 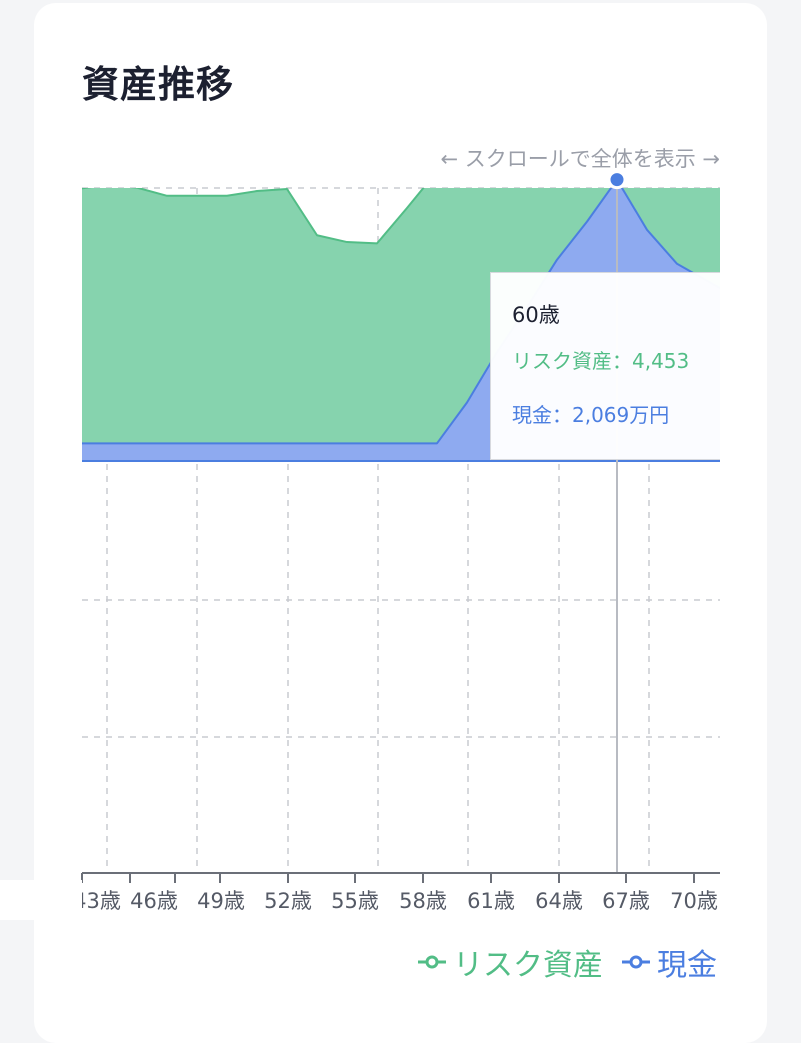 I want to click on x-tick-label: 70歳, so click(x=694, y=901).